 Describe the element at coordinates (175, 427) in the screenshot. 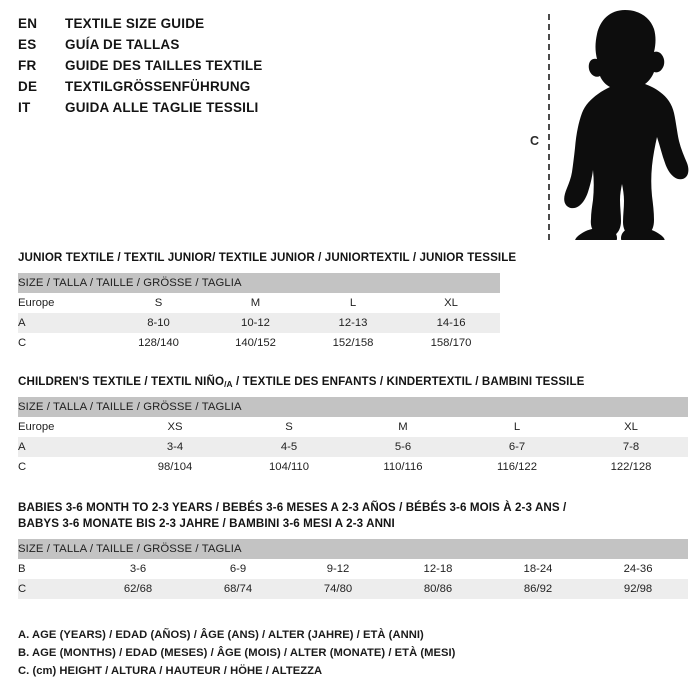

I see `table-cell: XS` at that location.